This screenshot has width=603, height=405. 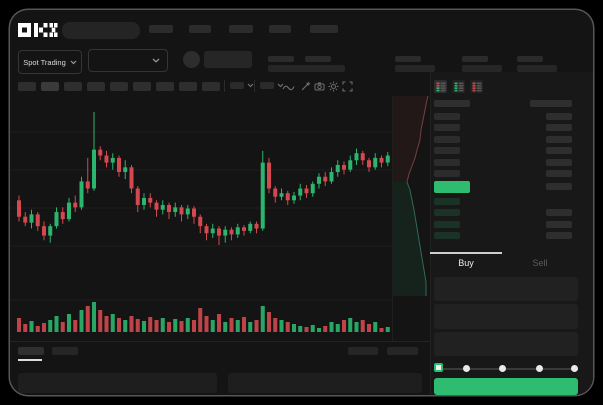 I want to click on pair-selector, so click(x=128, y=60).